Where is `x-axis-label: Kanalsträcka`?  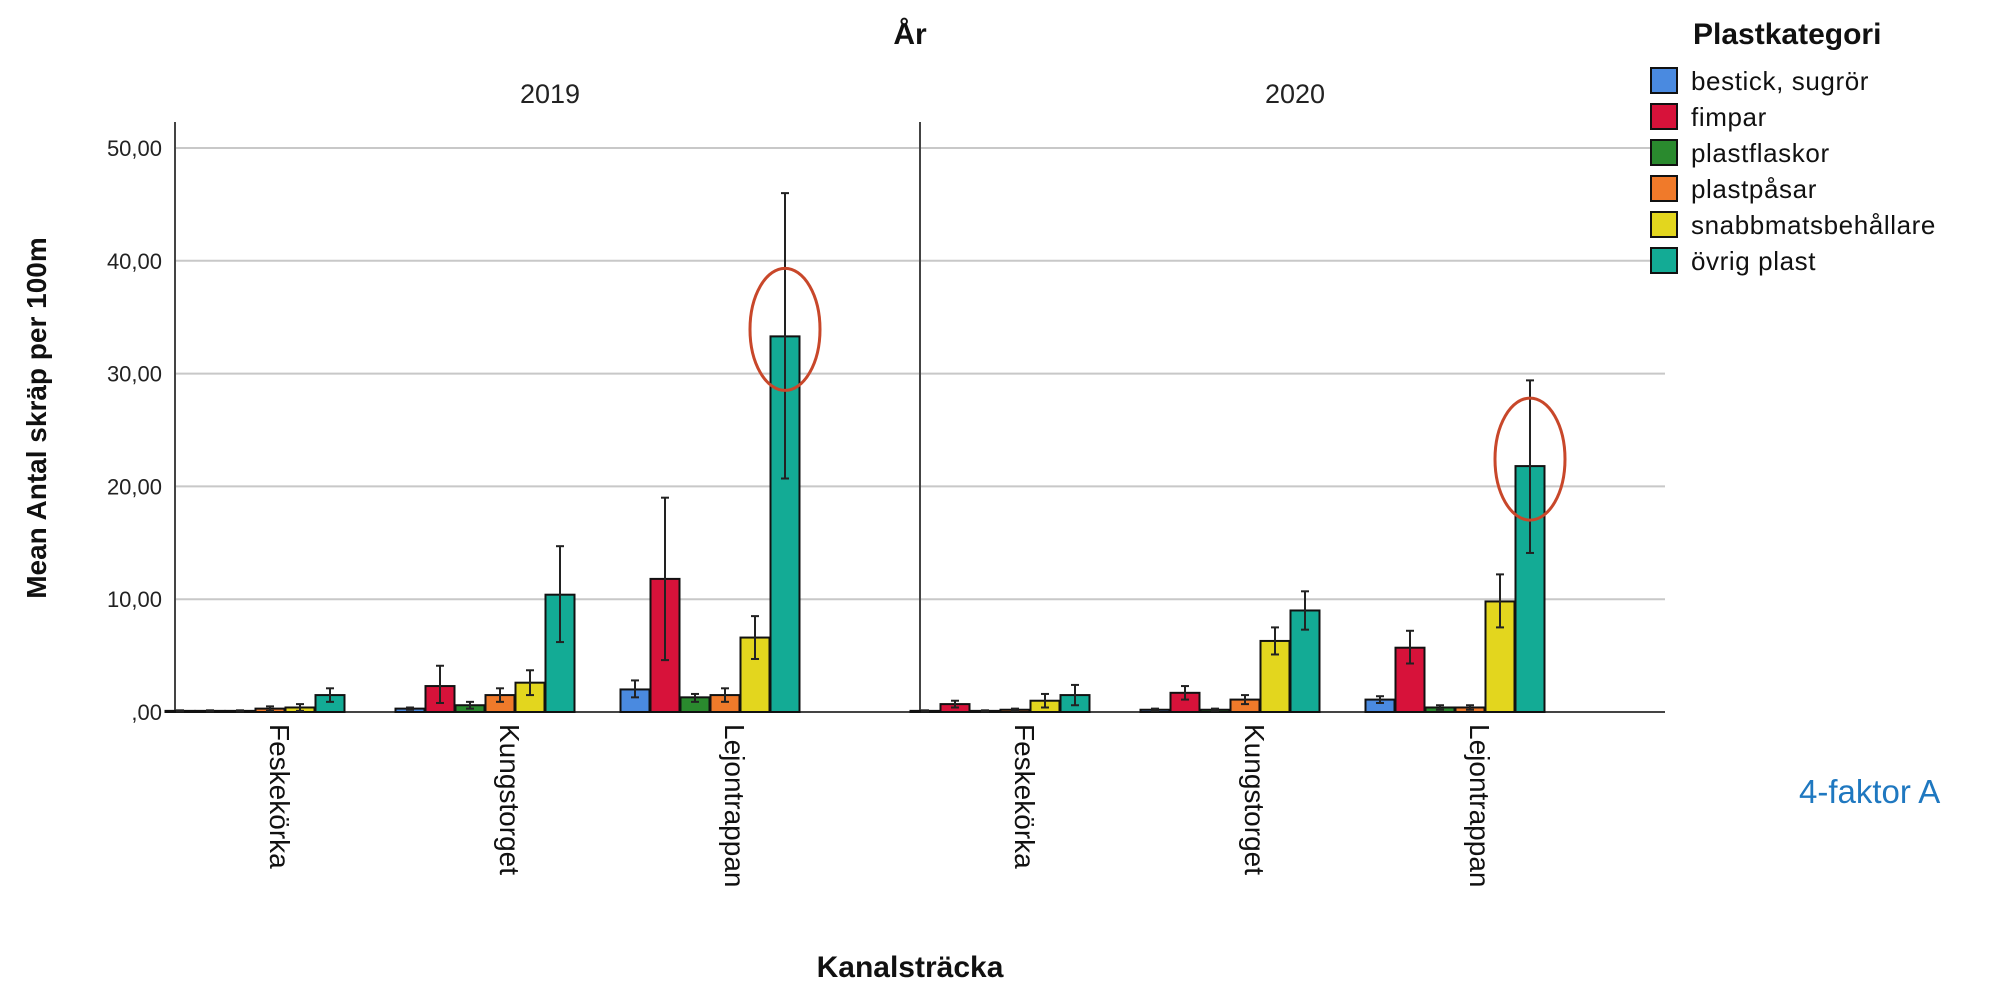 x-axis-label: Kanalsträcka is located at coordinates (910, 967).